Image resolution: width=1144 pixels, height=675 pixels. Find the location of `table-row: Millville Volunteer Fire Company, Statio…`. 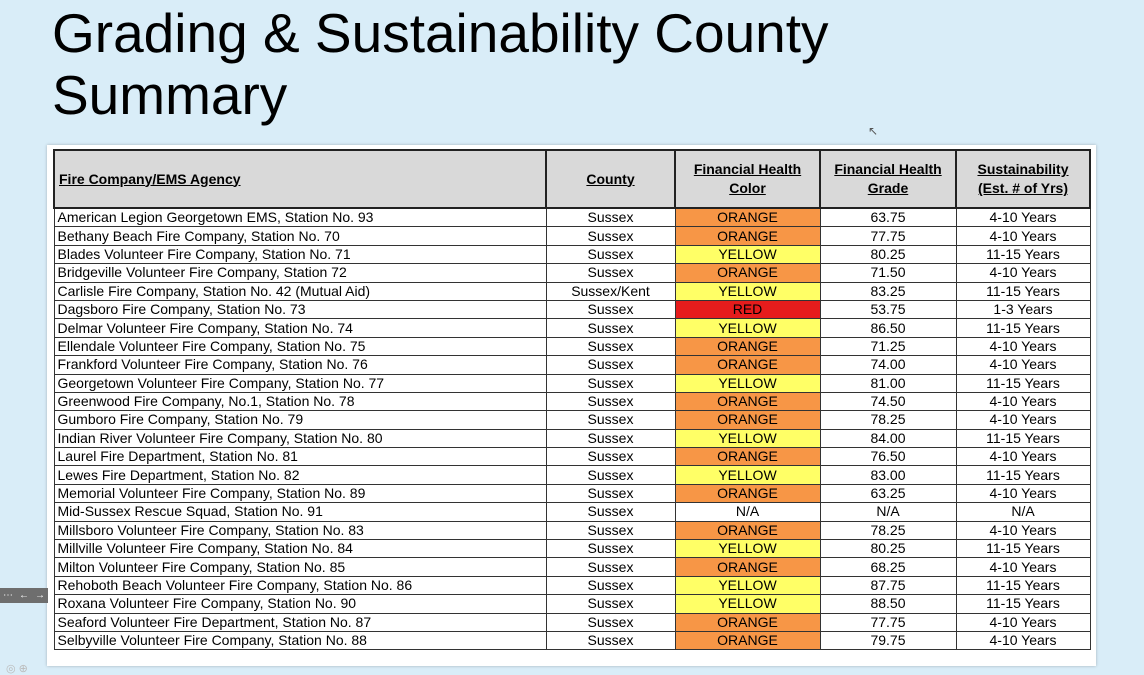

table-row: Millville Volunteer Fire Company, Statio… is located at coordinates (572, 549).